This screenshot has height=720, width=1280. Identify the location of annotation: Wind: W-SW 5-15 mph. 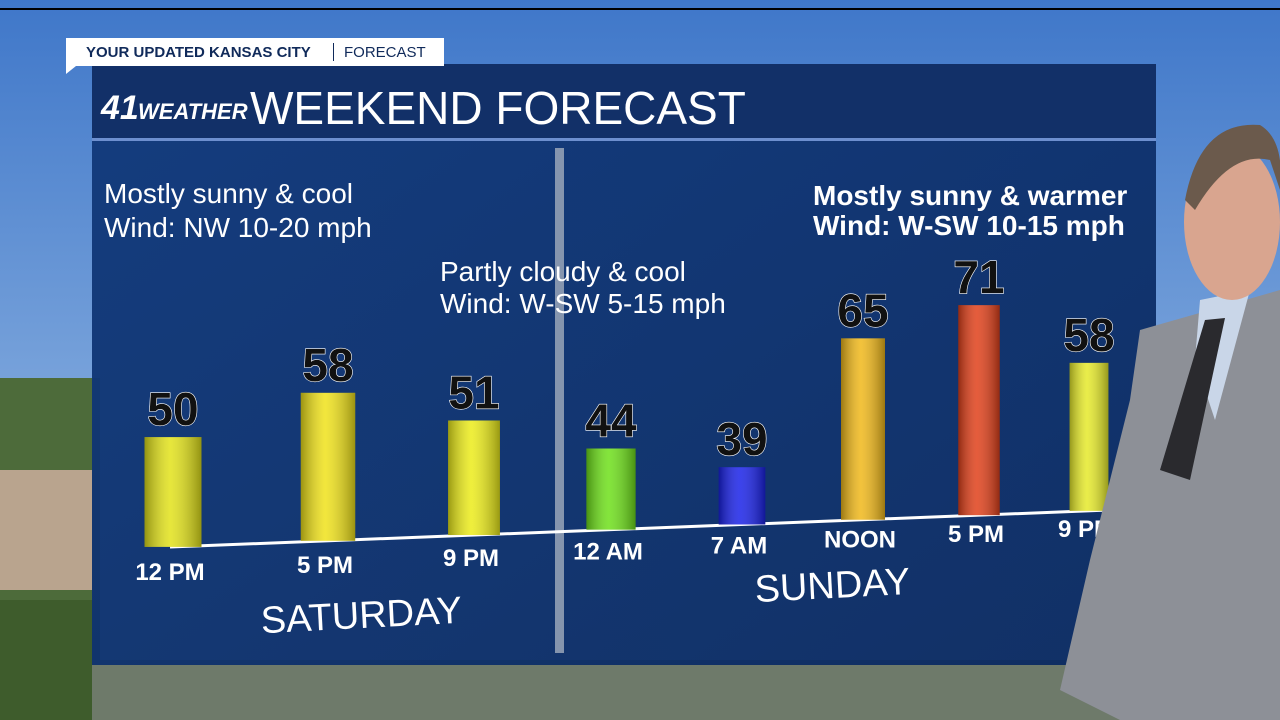
(583, 303).